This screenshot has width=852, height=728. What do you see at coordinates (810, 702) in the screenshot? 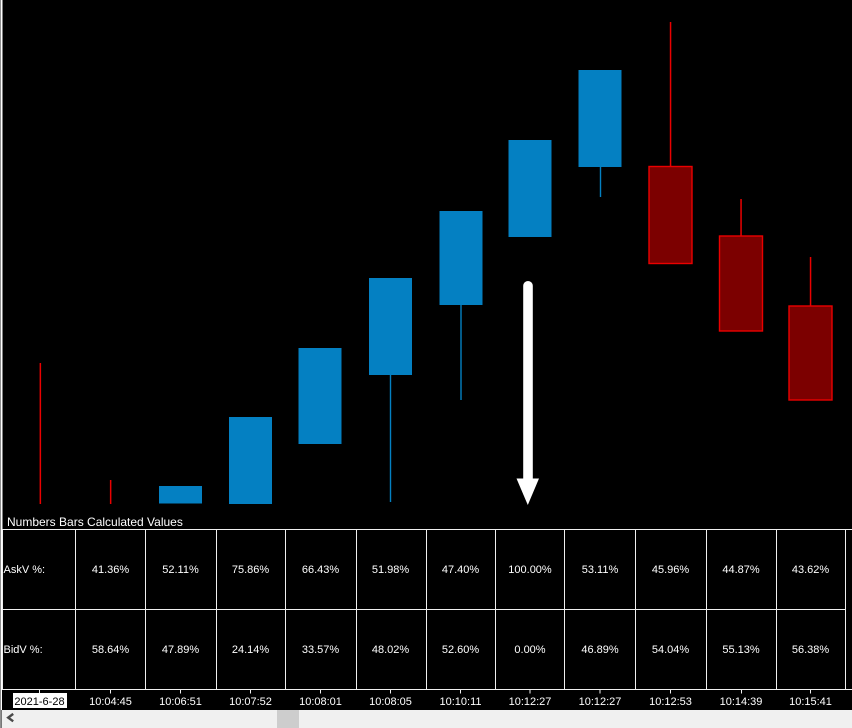
I see `svg-text: 10:15:41` at bounding box center [810, 702].